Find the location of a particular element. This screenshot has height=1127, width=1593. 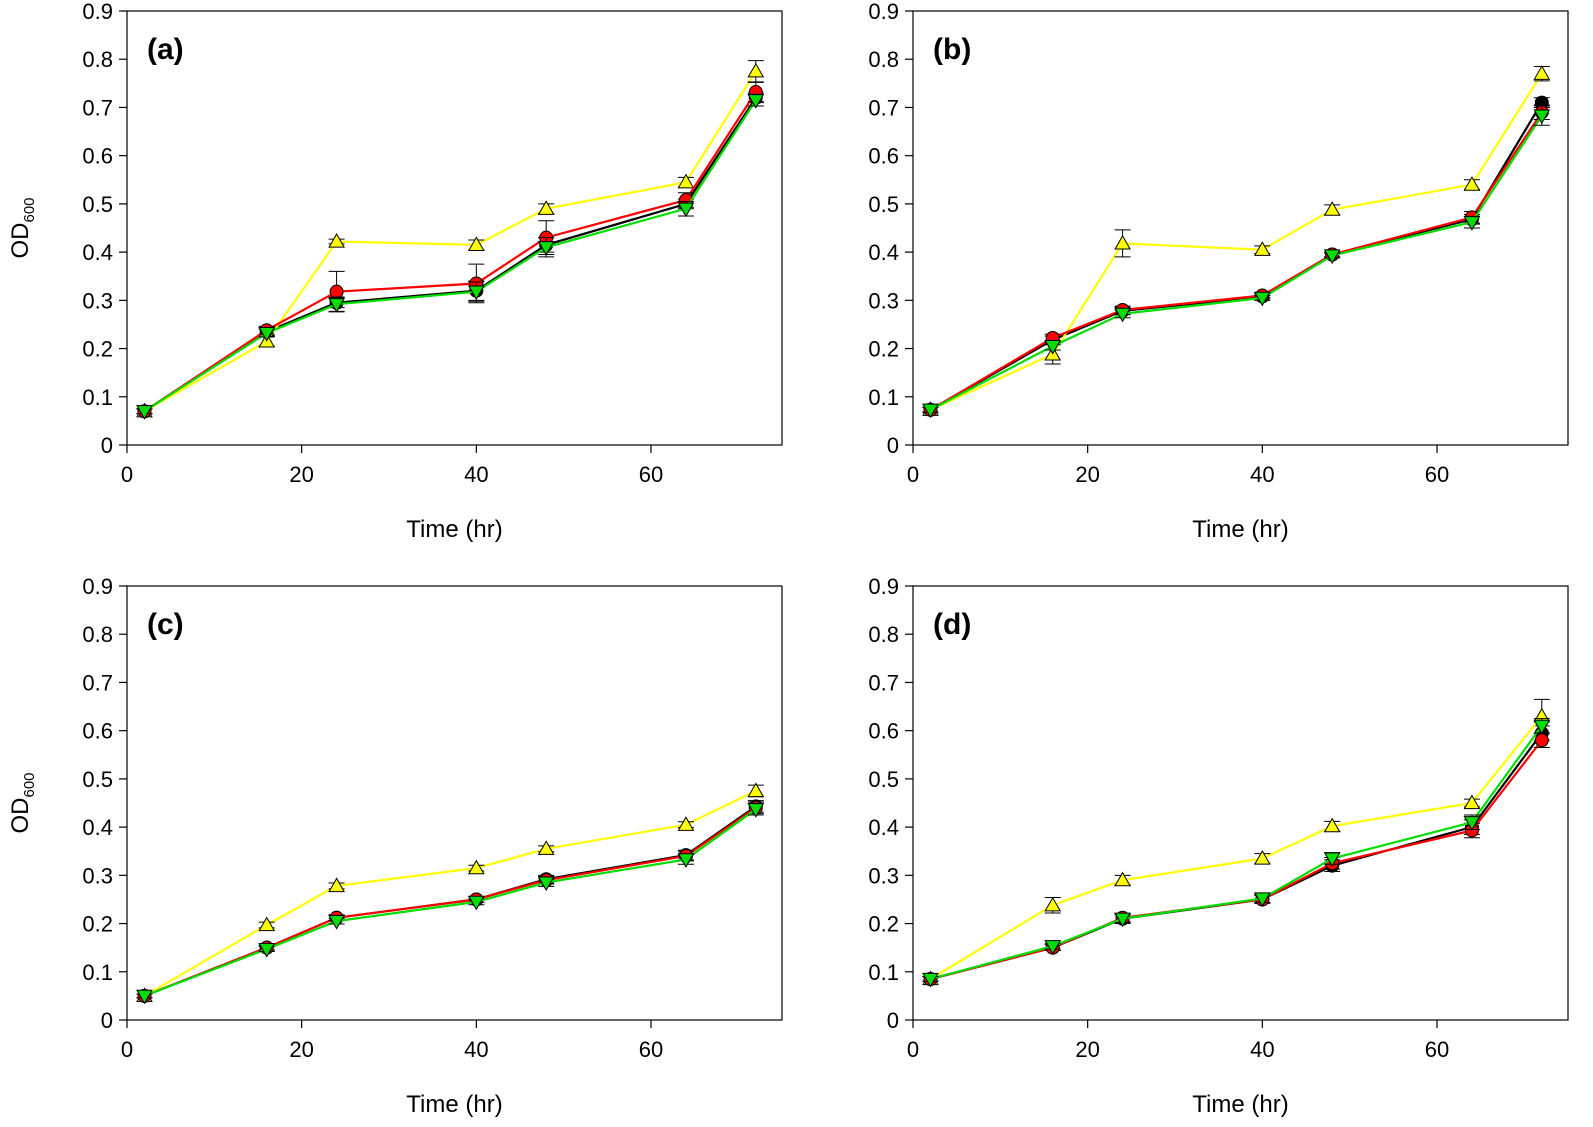

panel-label: (b) is located at coordinates (952, 49).